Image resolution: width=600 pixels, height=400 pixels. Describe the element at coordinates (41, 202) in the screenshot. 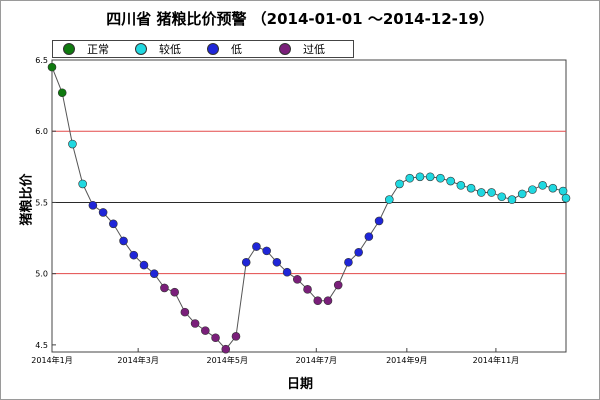

I see `y-tick-label: 5.5` at that location.